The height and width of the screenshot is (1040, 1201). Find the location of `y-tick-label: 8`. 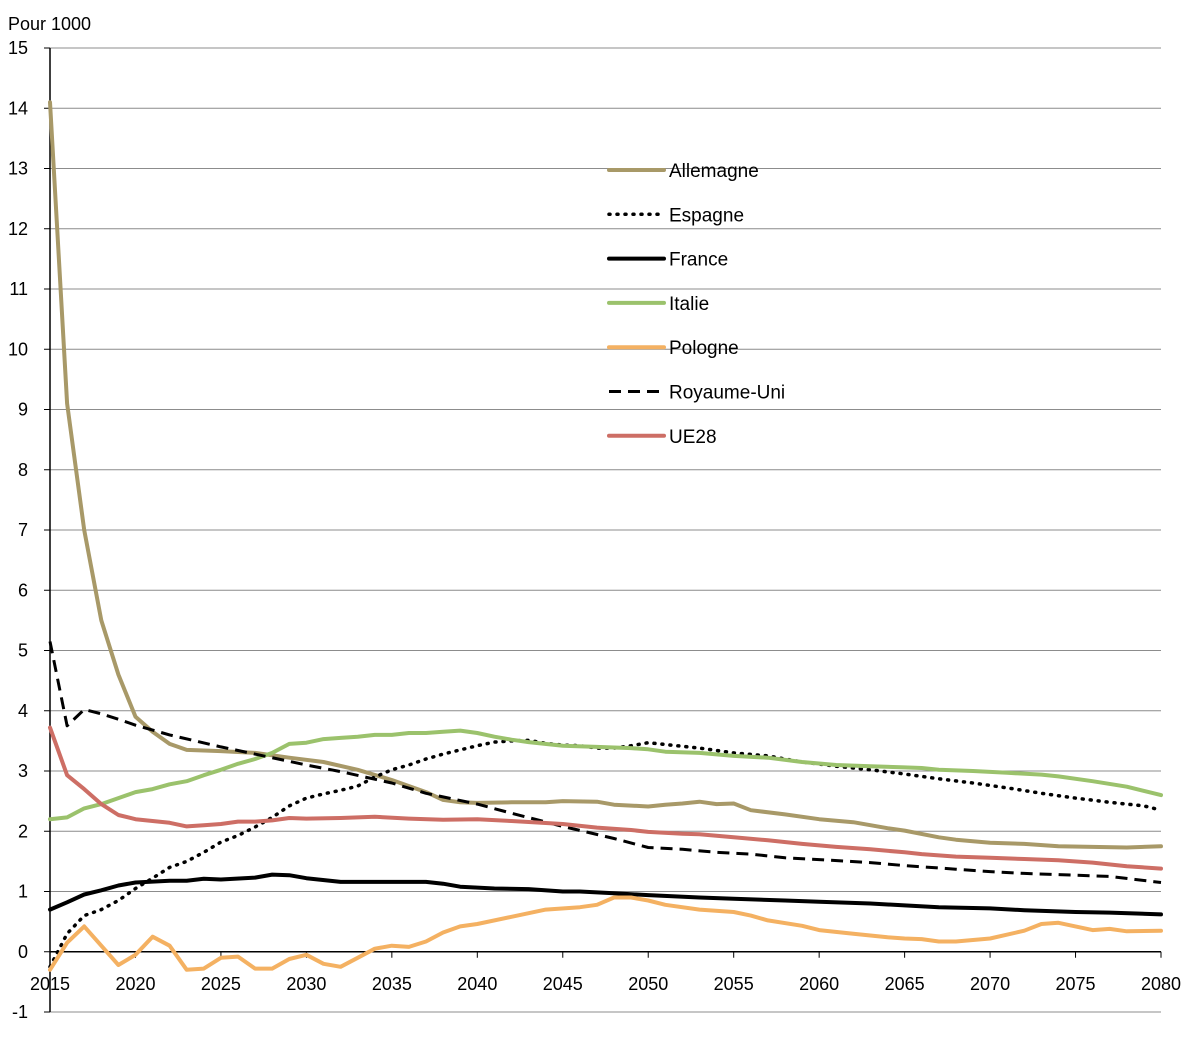

y-tick-label: 8 is located at coordinates (23, 470).